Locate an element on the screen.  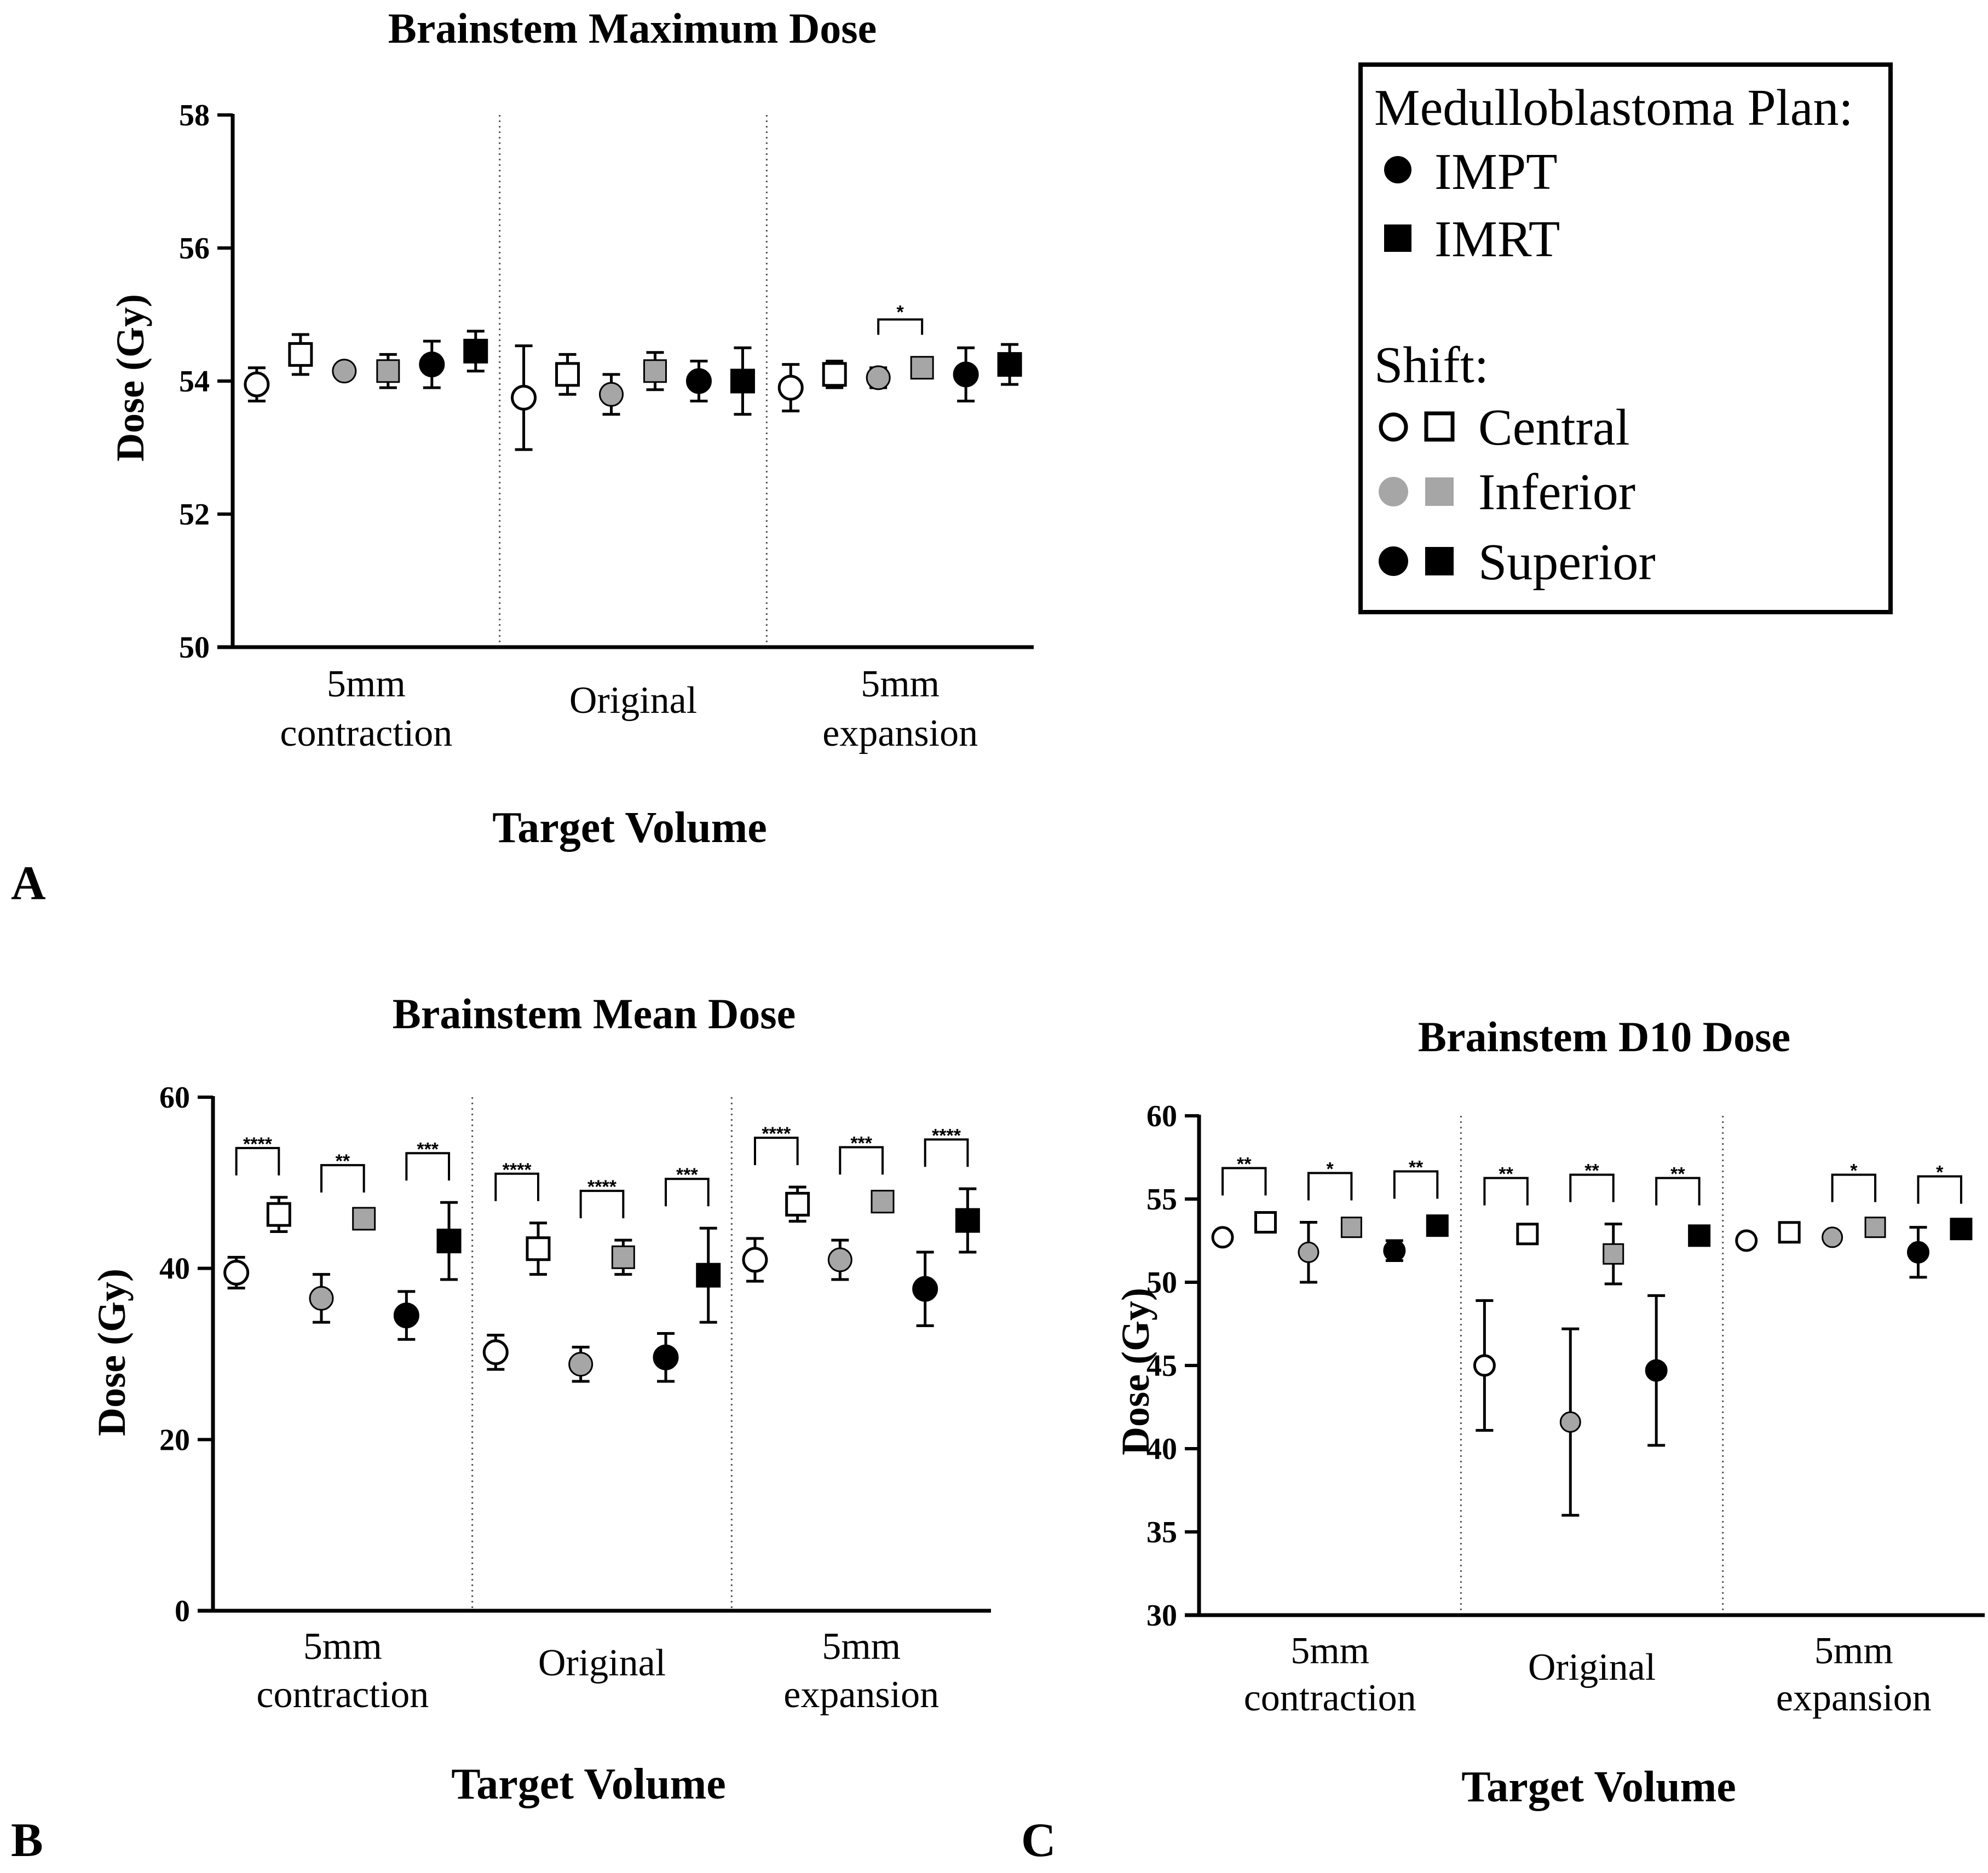
legend-shift-central: Central is located at coordinates (1554, 428).